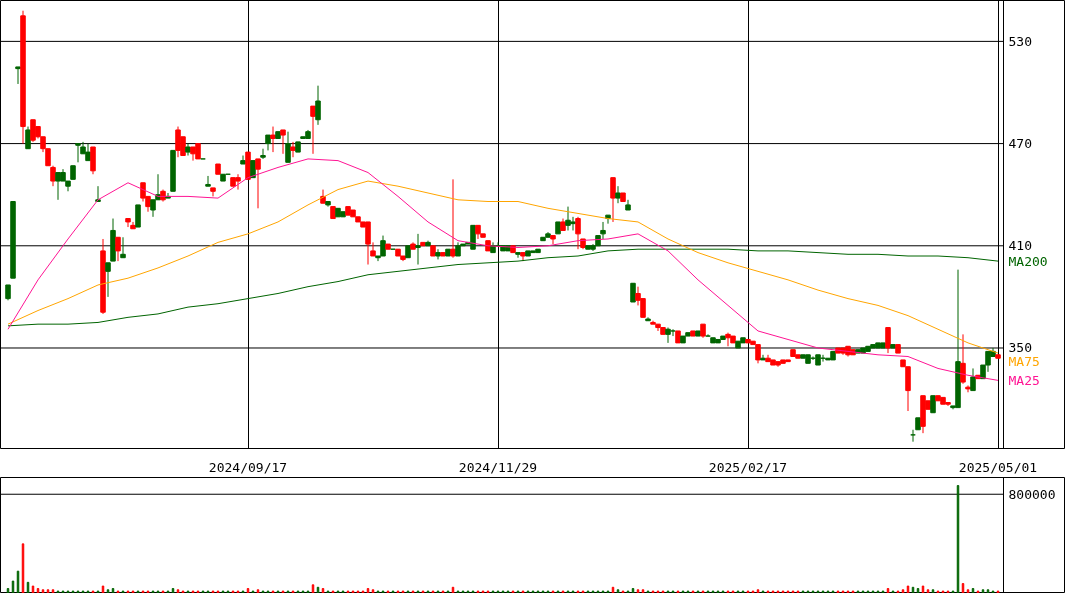 The height and width of the screenshot is (600, 1065). Describe the element at coordinates (1024, 362) in the screenshot. I see `series-label: MA75` at that location.